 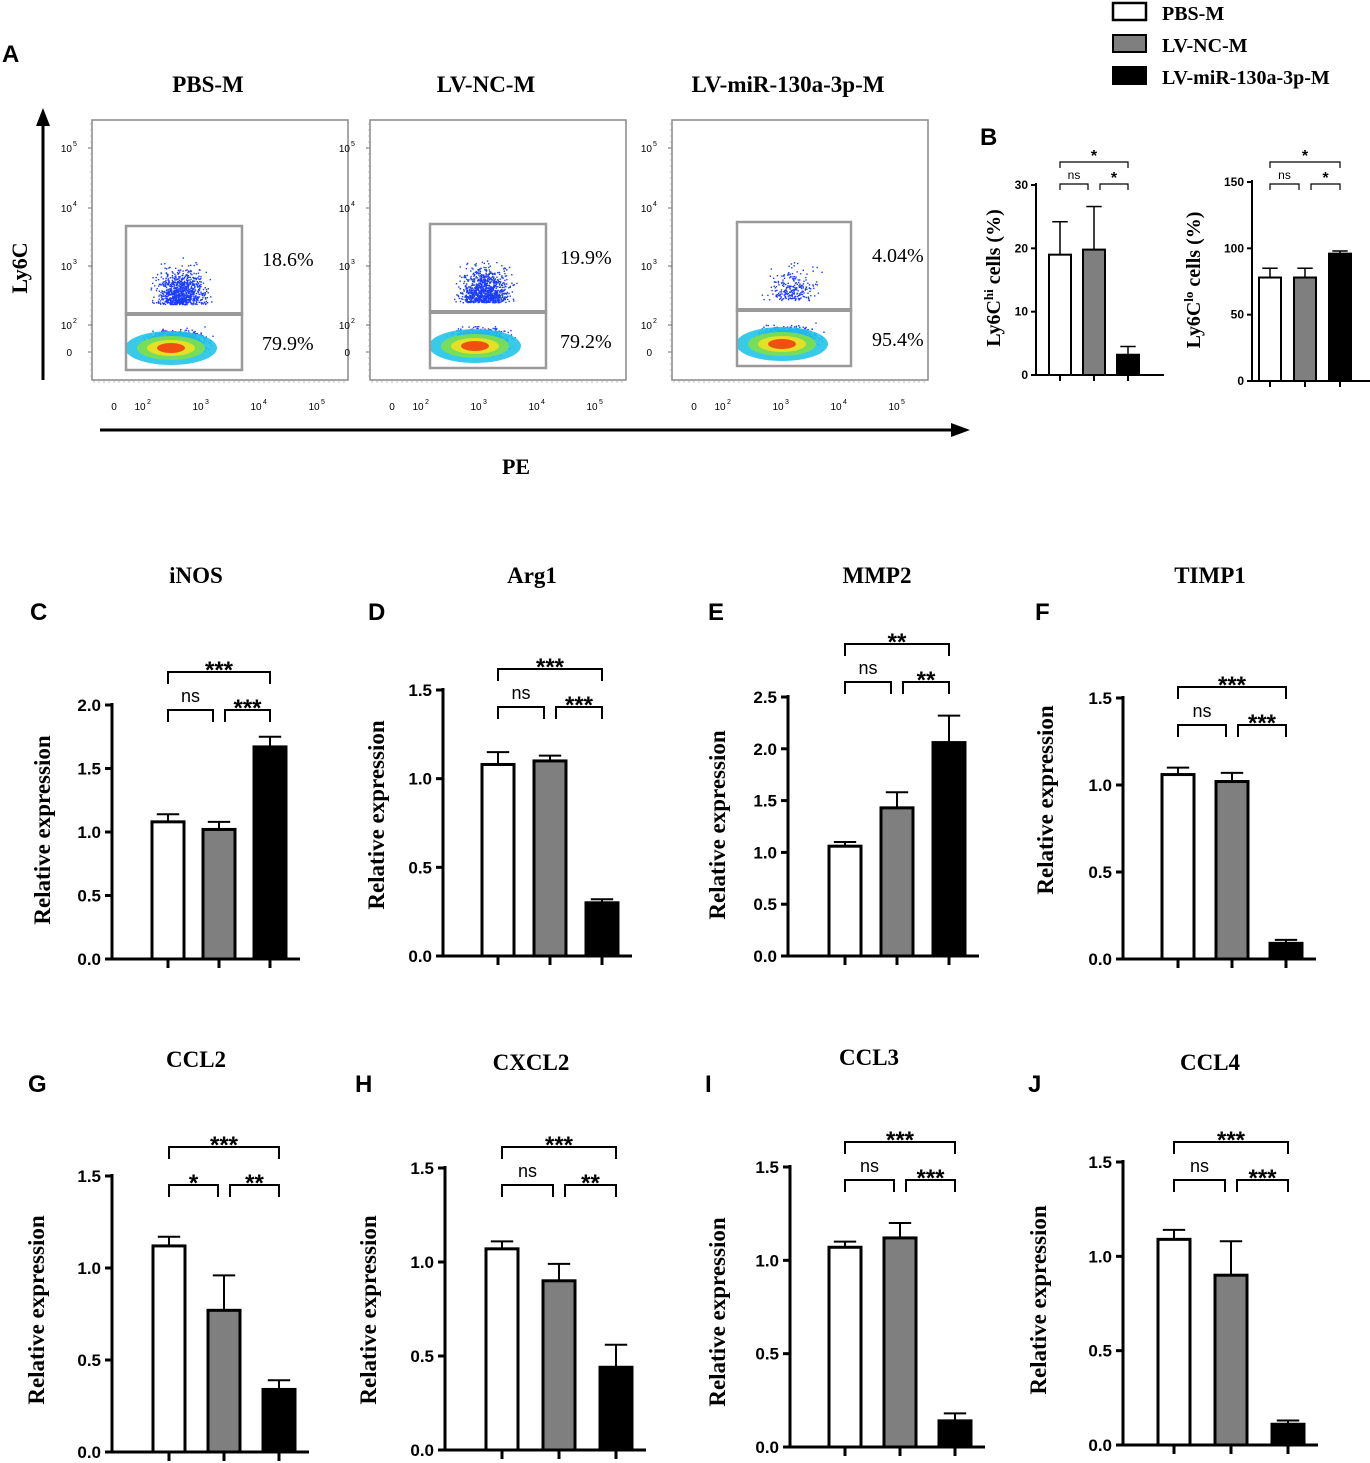 What do you see at coordinates (353, 204) in the screenshot?
I see `flow-y-tick-exponent: 4` at bounding box center [353, 204].